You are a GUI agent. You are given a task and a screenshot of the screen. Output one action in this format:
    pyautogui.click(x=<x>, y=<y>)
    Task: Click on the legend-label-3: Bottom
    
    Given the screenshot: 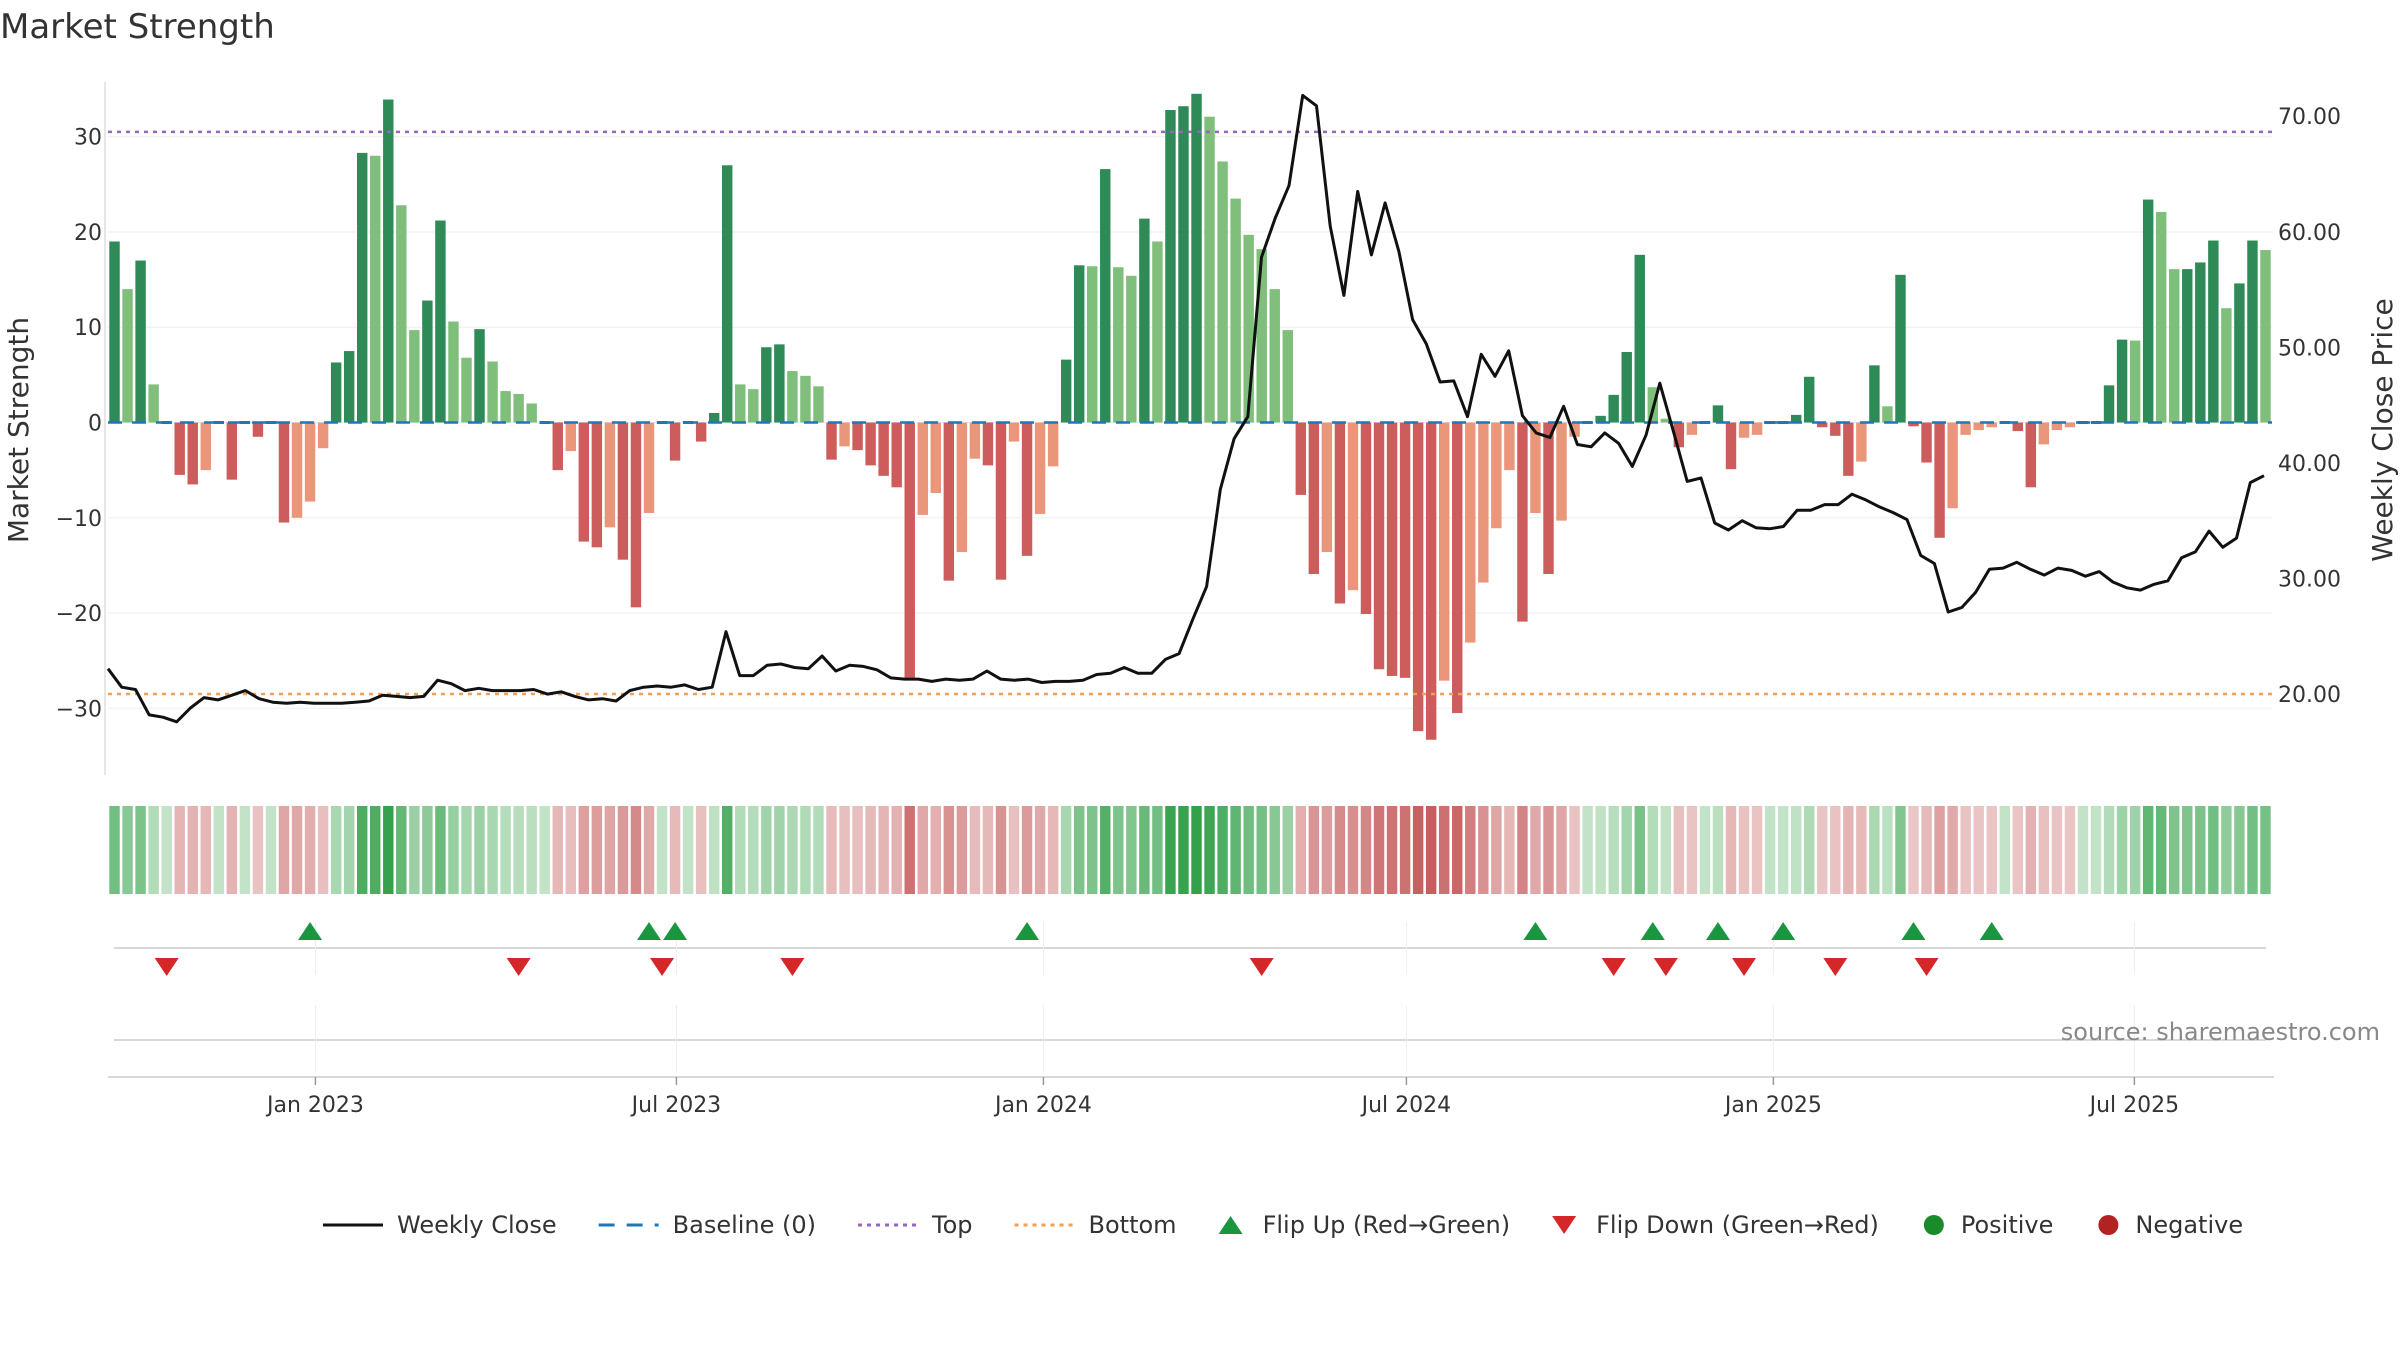 What is the action you would take?
    pyautogui.click(x=1133, y=1225)
    